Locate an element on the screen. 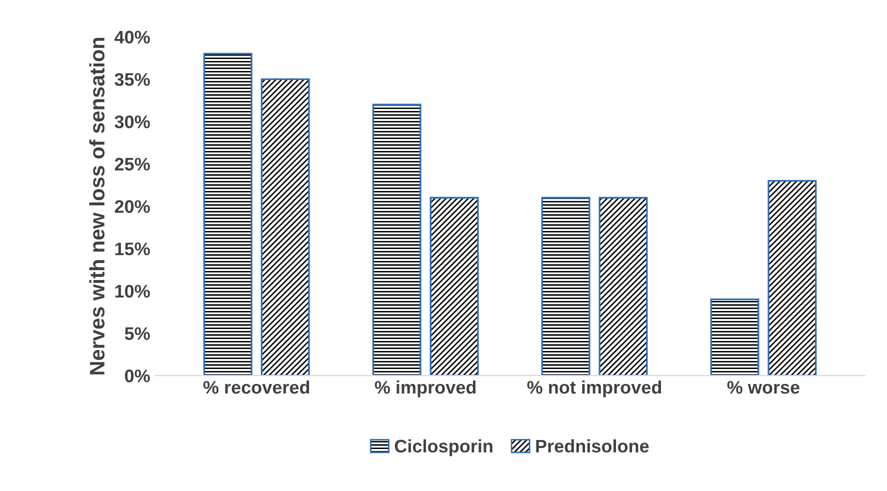 The image size is (887, 491). y-tick-label: 10% is located at coordinates (132, 291).